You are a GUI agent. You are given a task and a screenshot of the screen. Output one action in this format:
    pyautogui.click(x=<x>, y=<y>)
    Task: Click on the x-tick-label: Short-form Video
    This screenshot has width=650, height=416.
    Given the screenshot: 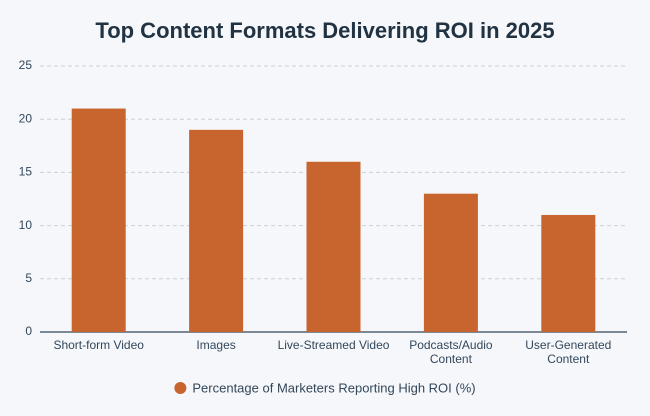 What is the action you would take?
    pyautogui.click(x=98, y=345)
    